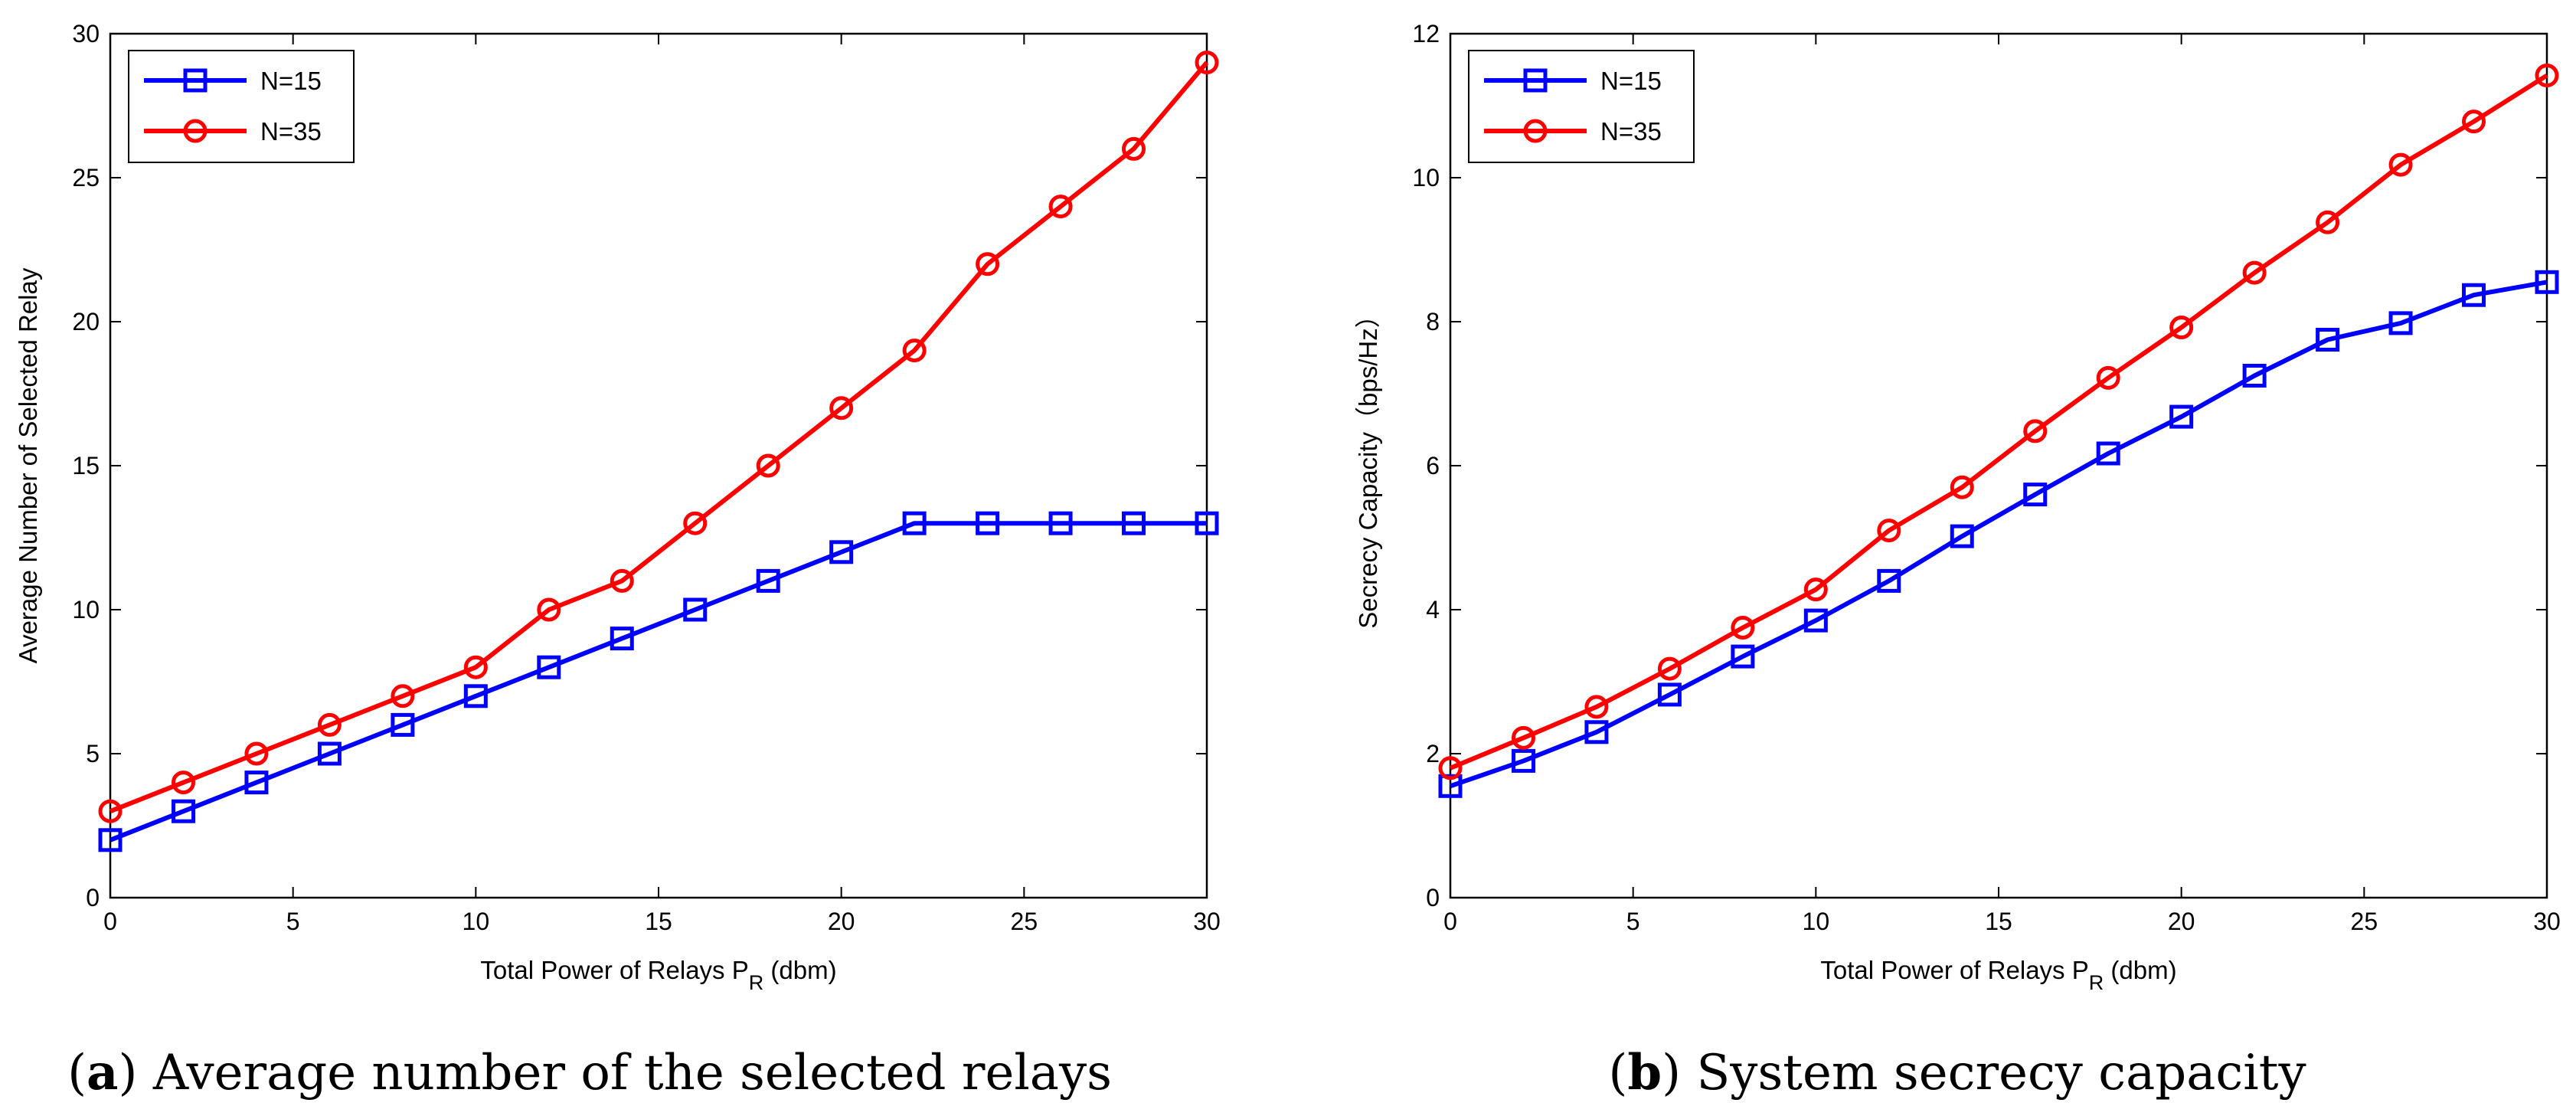 This screenshot has height=1106, width=2576. I want to click on panel-b-ytick-label-10: 10, so click(1426, 177).